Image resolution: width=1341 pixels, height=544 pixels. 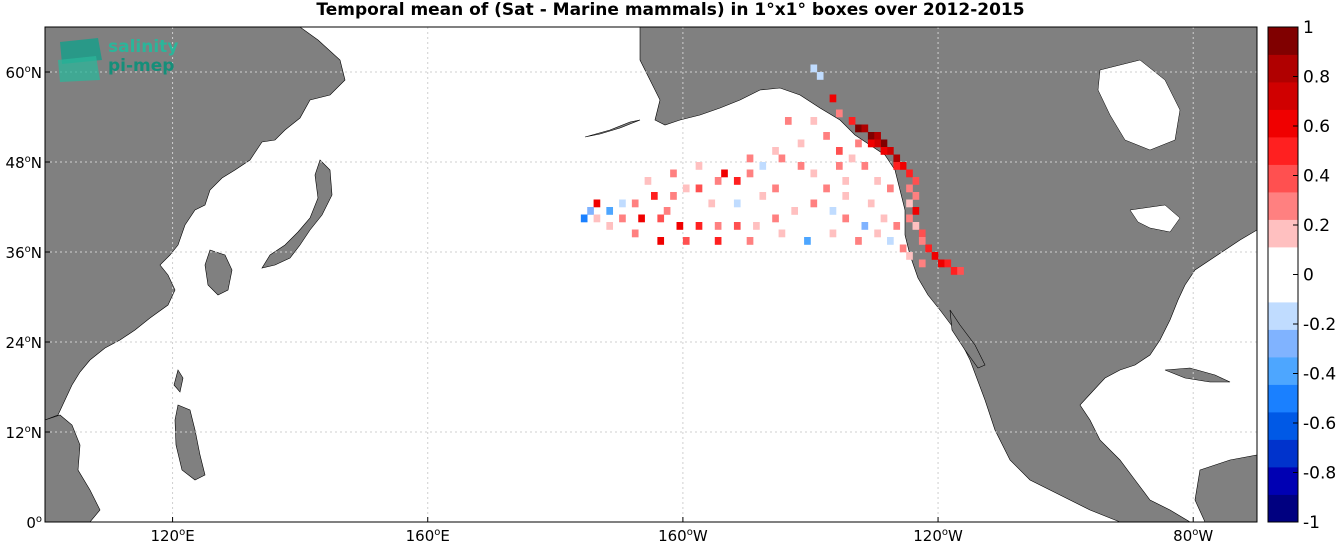 I want to click on colorbar-tick-label: -0.6, so click(x=1319, y=424).